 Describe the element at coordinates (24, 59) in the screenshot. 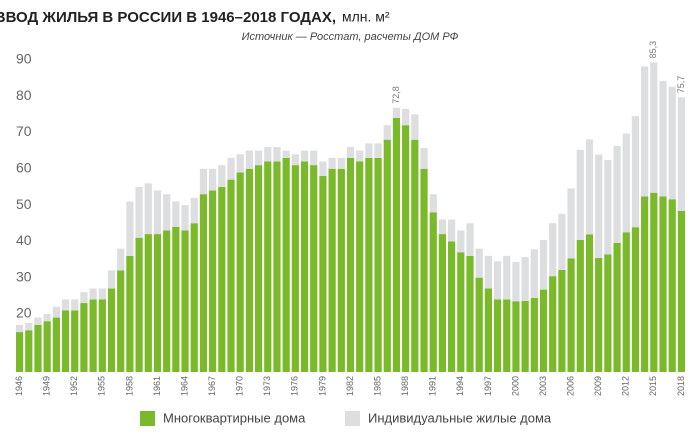

I see `y-tick-label: 90` at that location.